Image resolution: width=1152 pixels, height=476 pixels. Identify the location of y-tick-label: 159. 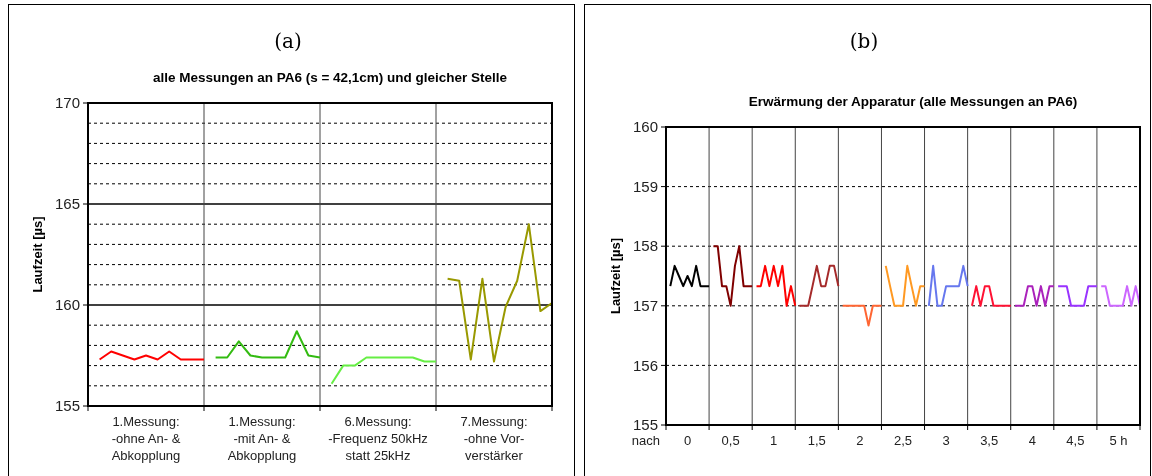
(645, 186).